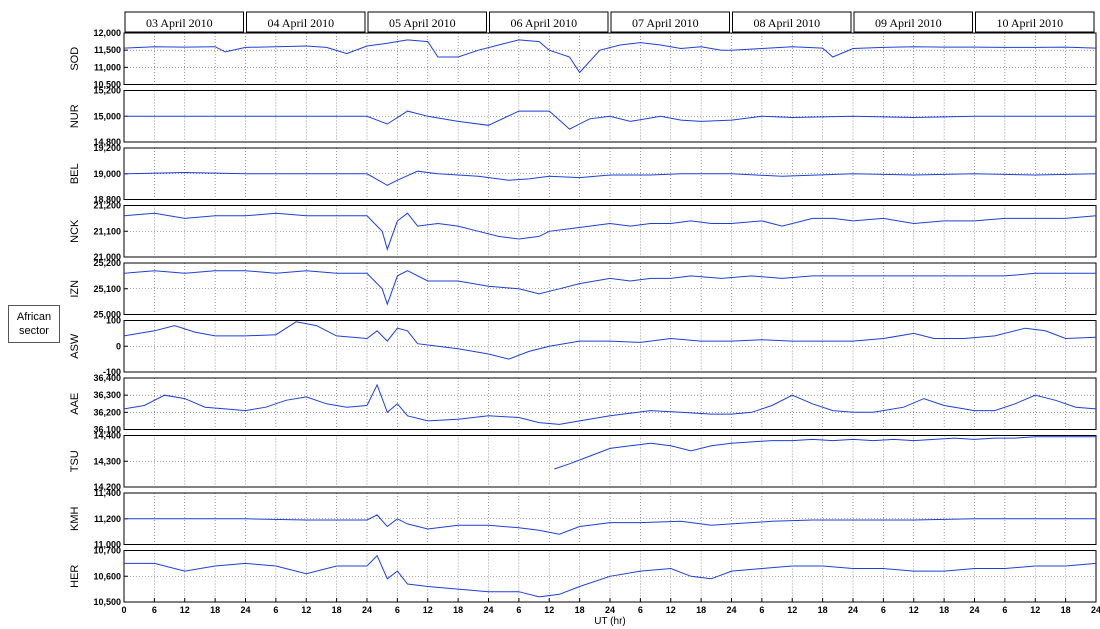 The image size is (1100, 629). I want to click on station-label: HER, so click(75, 576).